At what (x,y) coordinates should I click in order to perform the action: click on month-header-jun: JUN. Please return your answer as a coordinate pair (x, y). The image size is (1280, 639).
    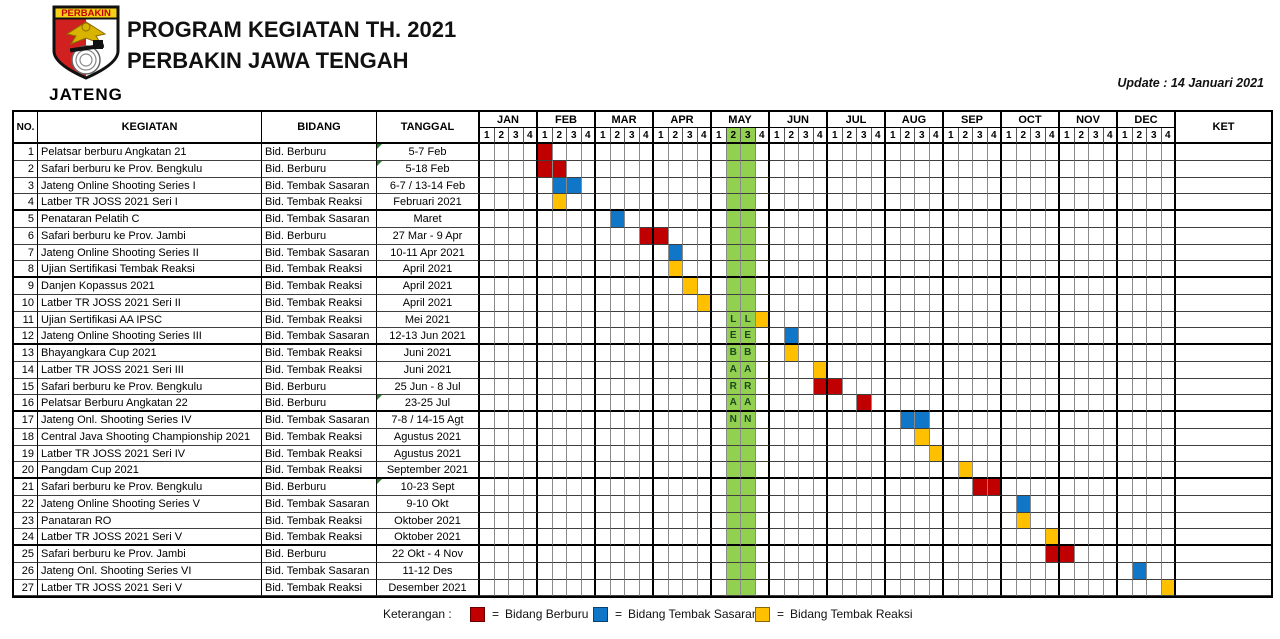
    Looking at the image, I should click on (799, 120).